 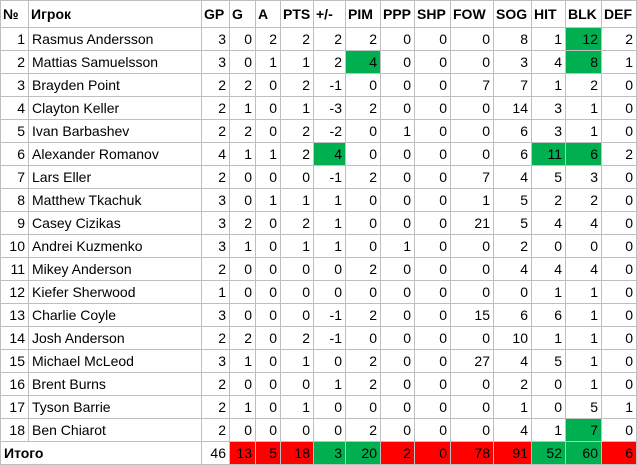 I want to click on stat-cell: -3, so click(x=329, y=108).